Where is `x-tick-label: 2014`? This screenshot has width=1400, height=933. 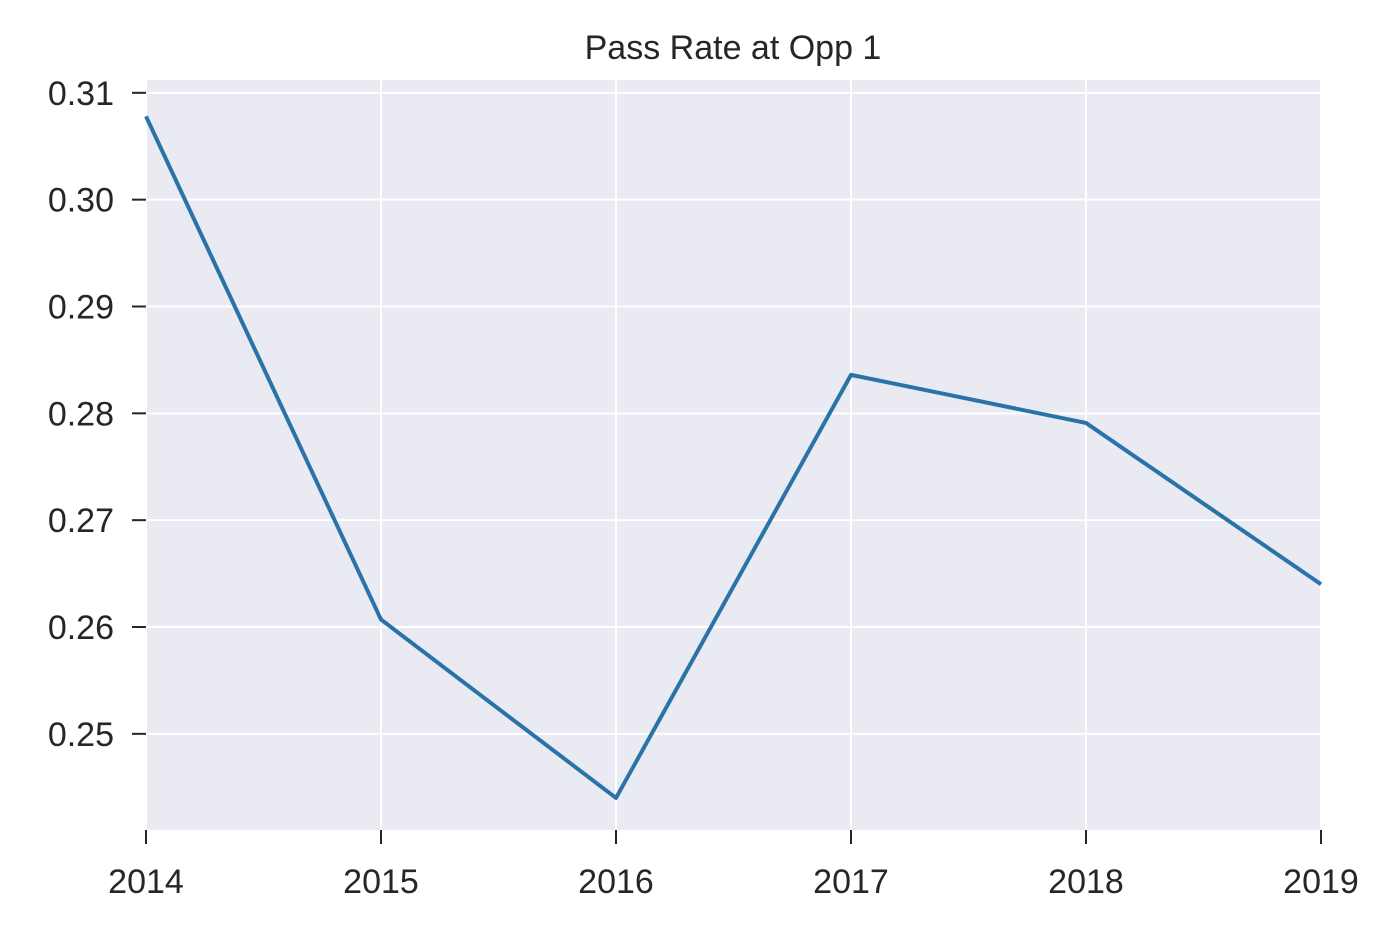
x-tick-label: 2014 is located at coordinates (146, 882).